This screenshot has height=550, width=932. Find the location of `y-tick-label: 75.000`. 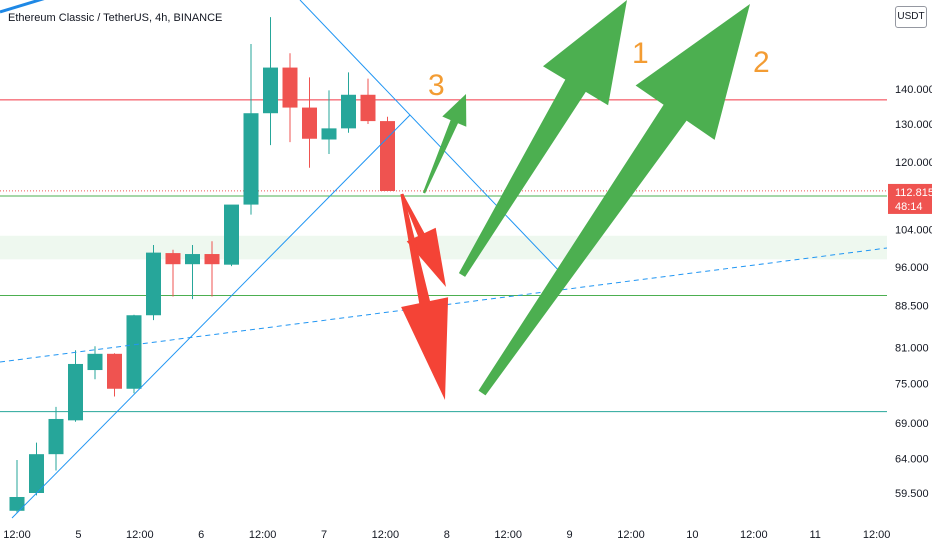

y-tick-label: 75.000 is located at coordinates (912, 385).